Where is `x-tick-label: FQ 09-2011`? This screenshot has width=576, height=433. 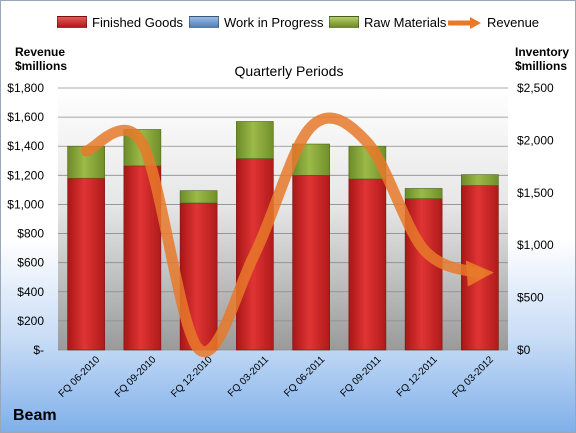
x-tick-label: FQ 09-2011 is located at coordinates (361, 376).